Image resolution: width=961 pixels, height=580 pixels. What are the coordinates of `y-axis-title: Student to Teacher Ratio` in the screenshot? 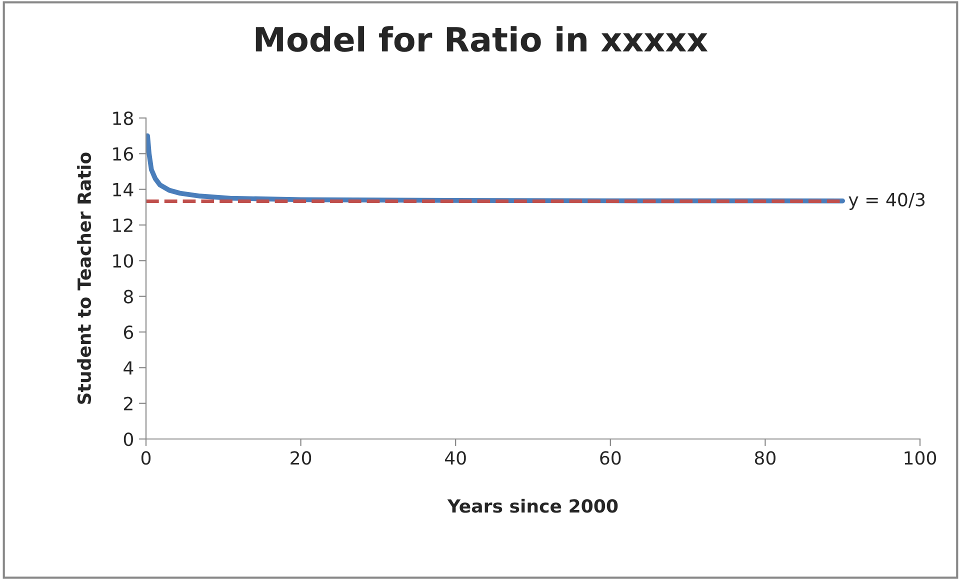 It's located at (84, 278).